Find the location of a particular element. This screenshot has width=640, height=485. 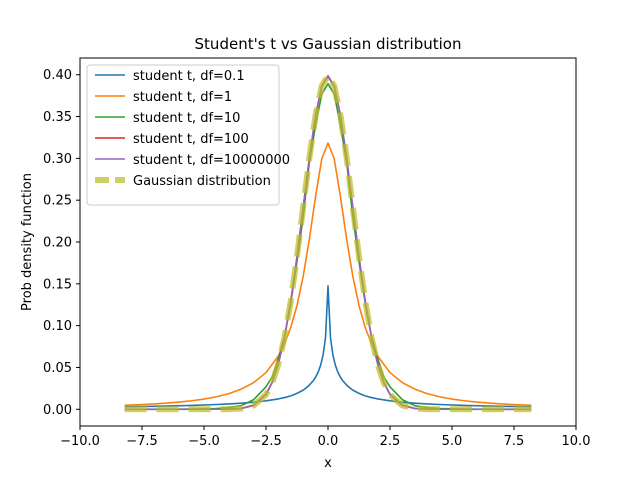

y-tick-label: 0.10 is located at coordinates (57, 326).